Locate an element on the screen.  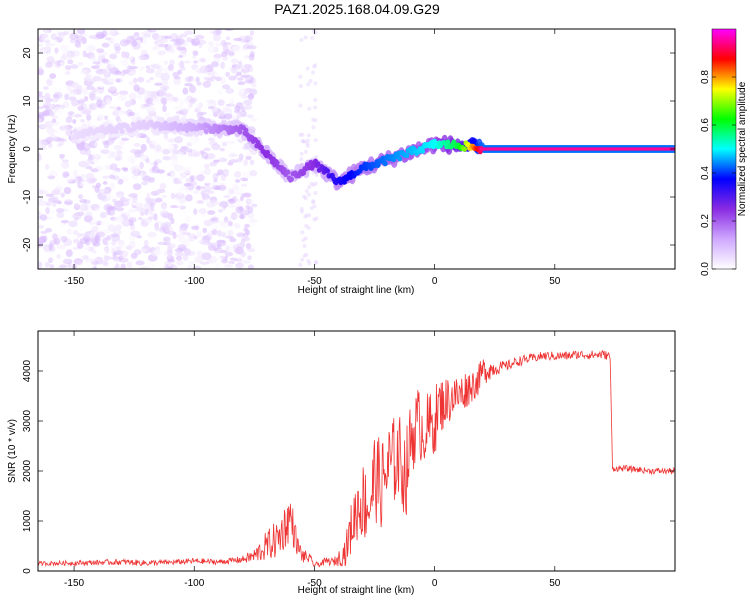
snr-y-label: SNR (10 * v/v) is located at coordinates (12, 451).